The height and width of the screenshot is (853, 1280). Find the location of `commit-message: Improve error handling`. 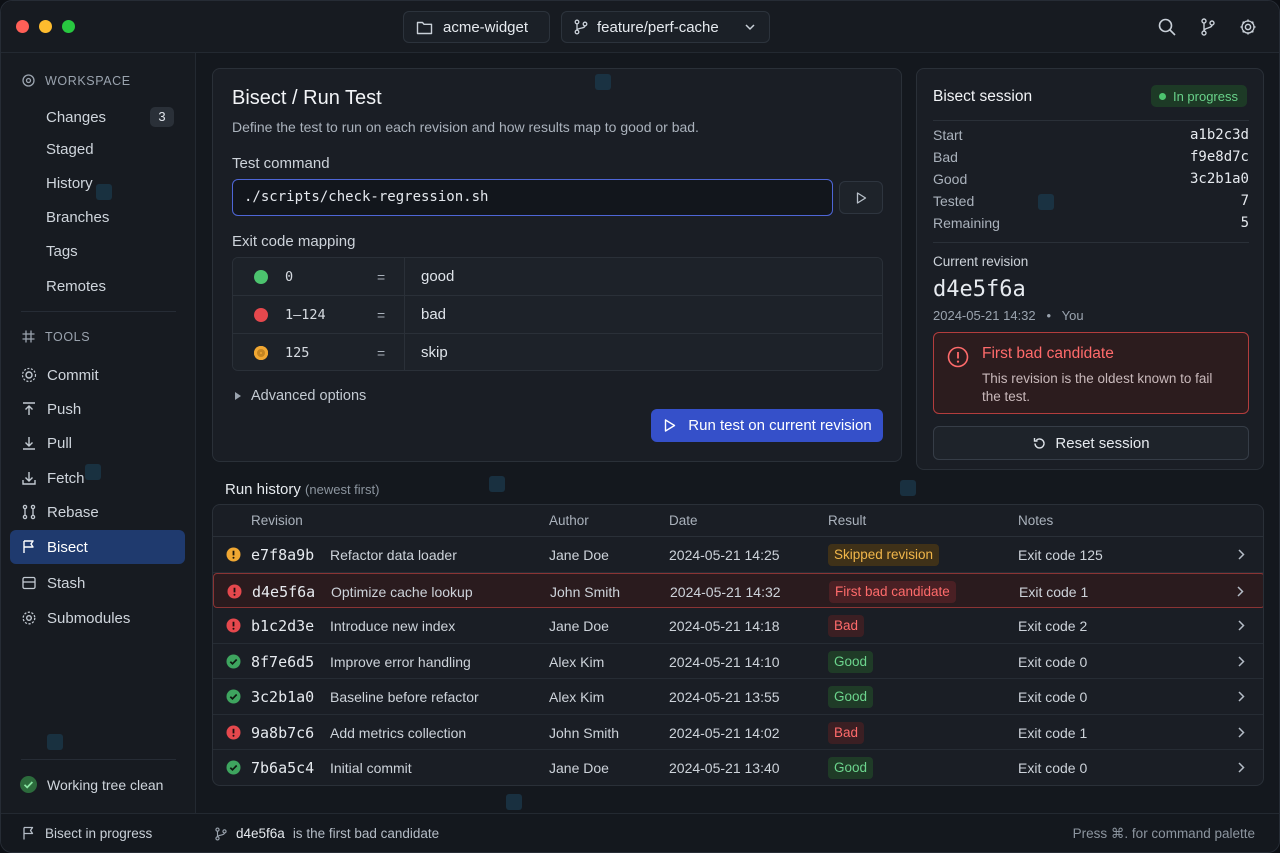

commit-message: Improve error handling is located at coordinates (400, 661).